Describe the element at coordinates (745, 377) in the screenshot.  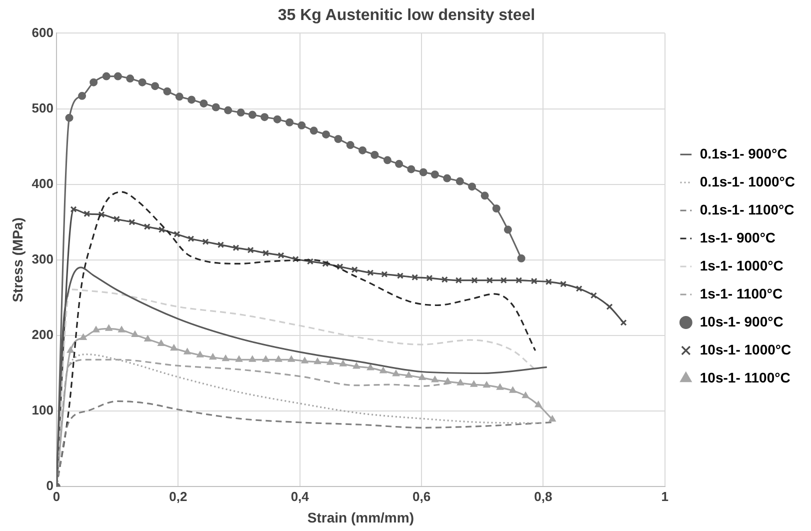
I see `legend-label: 10s-1- 1100°C` at that location.